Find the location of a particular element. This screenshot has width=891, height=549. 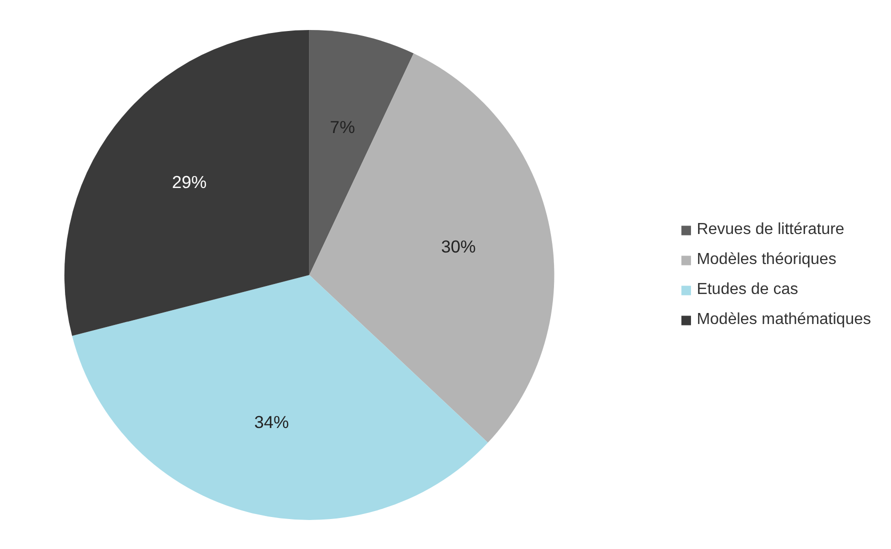

legend-label: Modèles mathématiques is located at coordinates (783, 319).